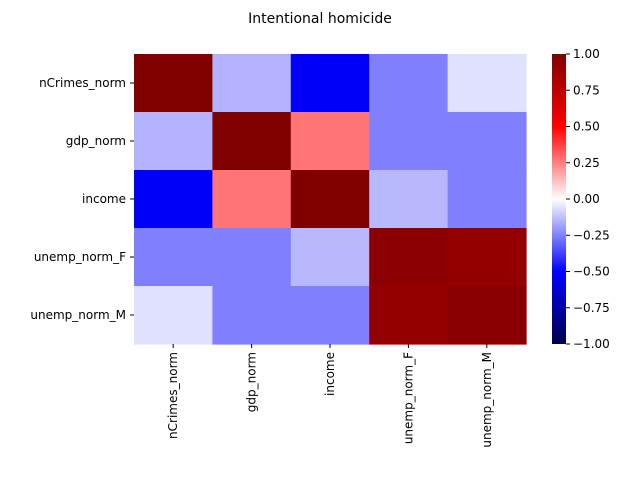 This screenshot has width=640, height=480. I want to click on colorbar-tick-label: −0.50, so click(591, 272).